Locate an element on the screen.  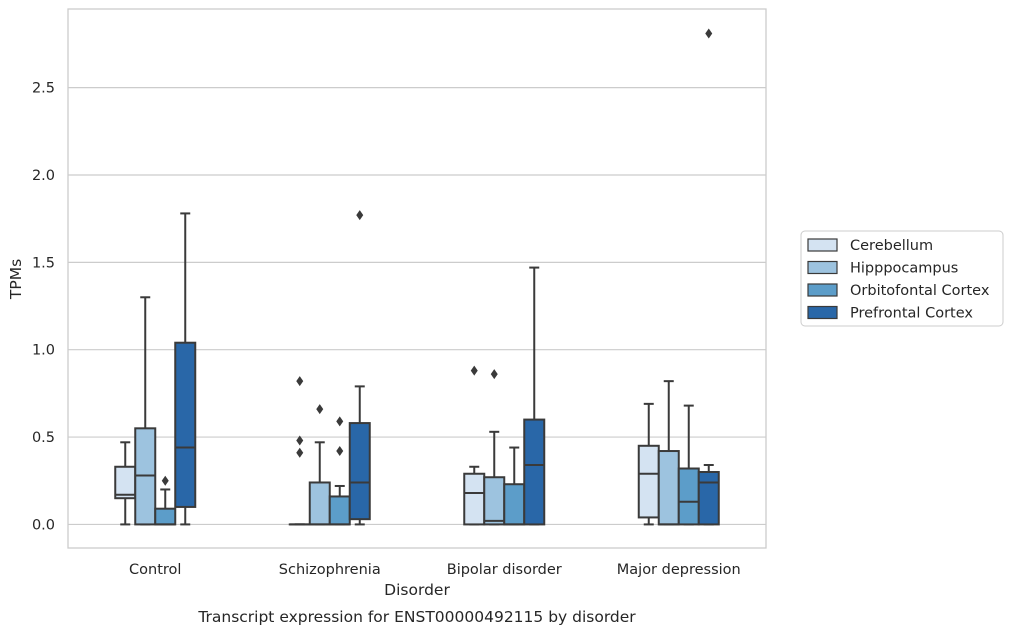
legend-frame is located at coordinates (902, 278).